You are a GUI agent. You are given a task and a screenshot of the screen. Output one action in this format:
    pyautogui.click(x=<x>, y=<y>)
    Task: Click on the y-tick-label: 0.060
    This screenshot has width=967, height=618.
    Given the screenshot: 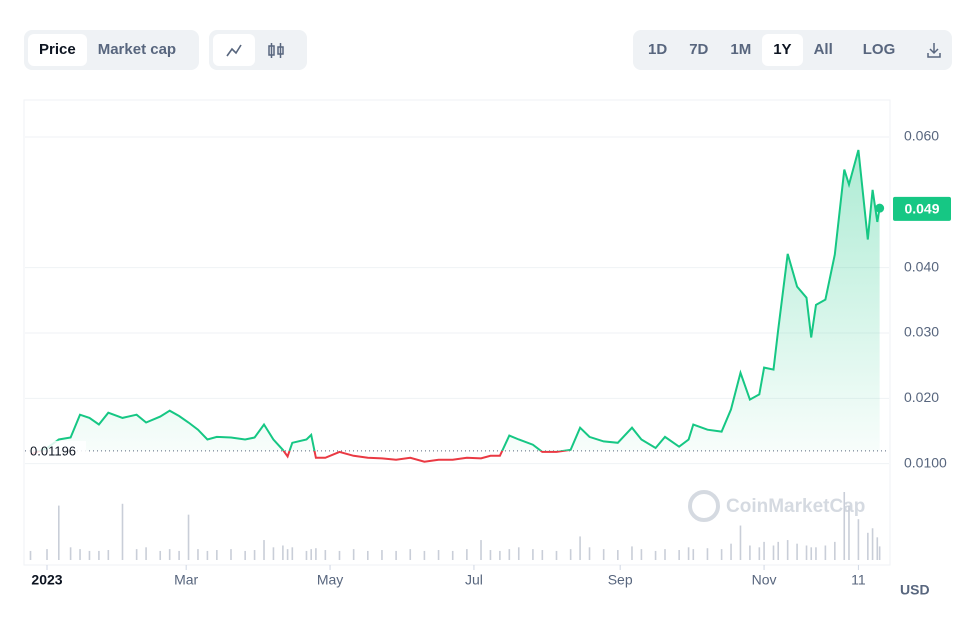 What is the action you would take?
    pyautogui.click(x=921, y=136)
    